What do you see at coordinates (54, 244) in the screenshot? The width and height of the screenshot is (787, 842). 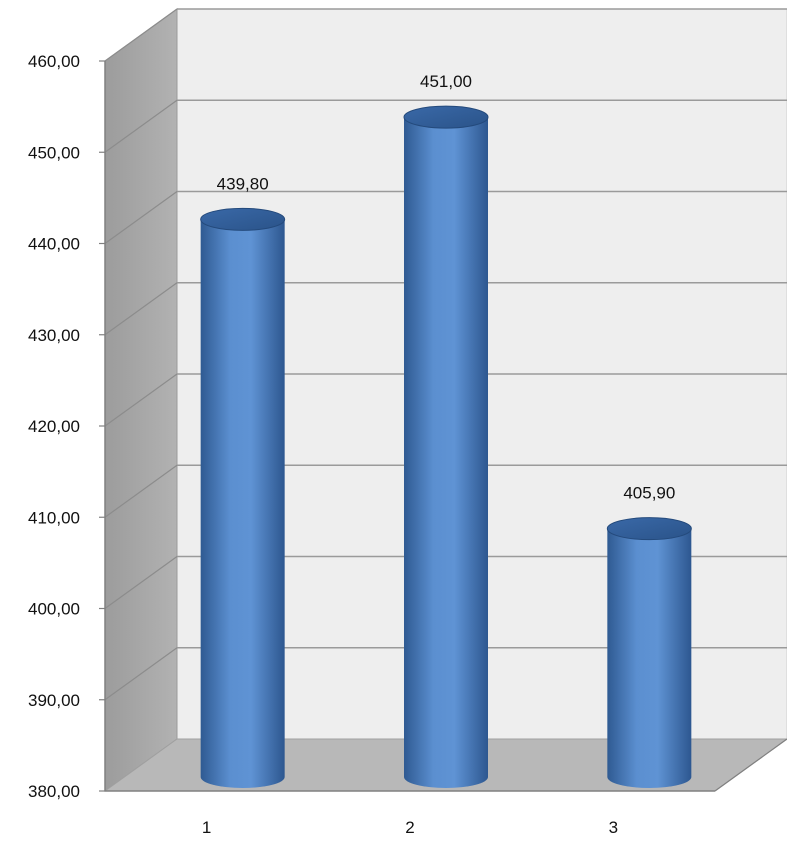 I see `y-tick-label: 440,00` at bounding box center [54, 244].